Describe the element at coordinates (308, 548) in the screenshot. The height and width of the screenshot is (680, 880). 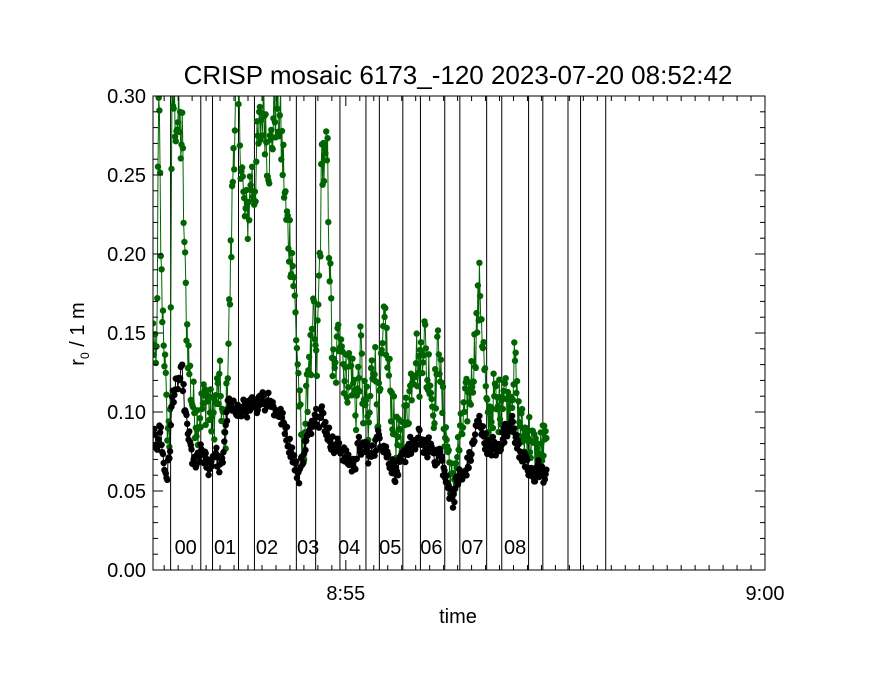
I see `segment-label-03: 03` at that location.